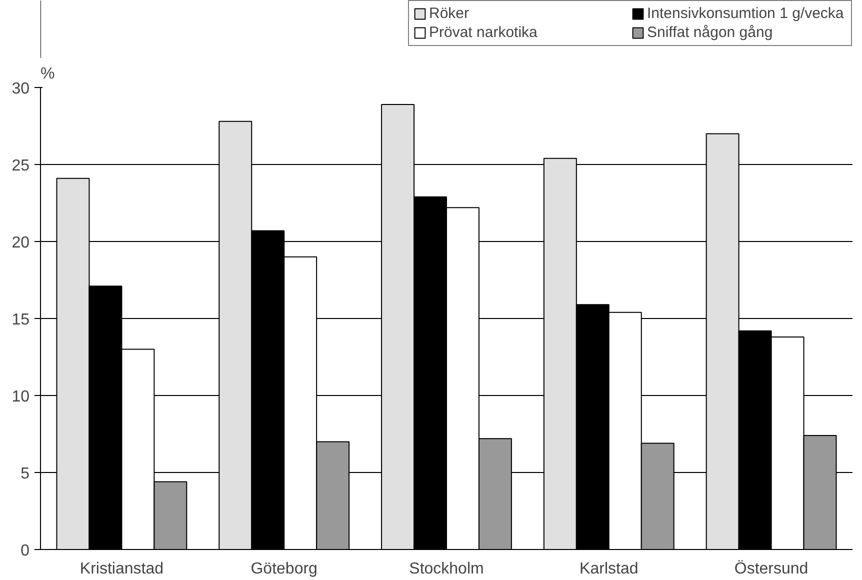 The height and width of the screenshot is (580, 862). What do you see at coordinates (21, 243) in the screenshot?
I see `y-tick-label: 20` at bounding box center [21, 243].